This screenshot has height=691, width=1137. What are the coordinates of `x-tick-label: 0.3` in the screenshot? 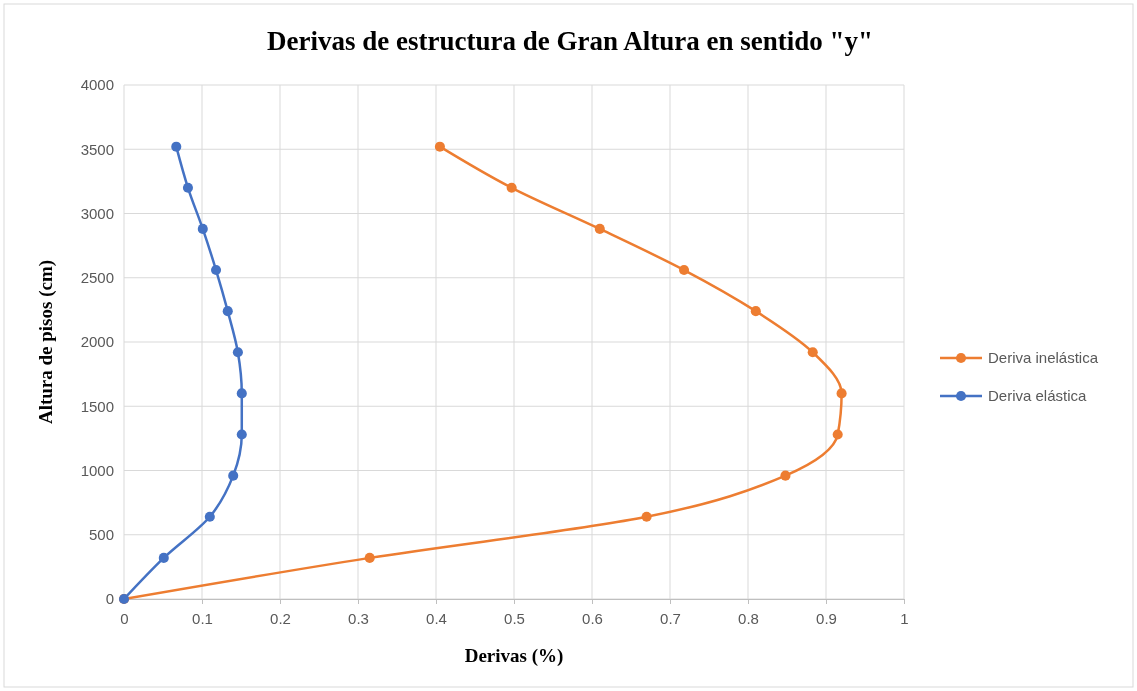 It's located at (358, 618).